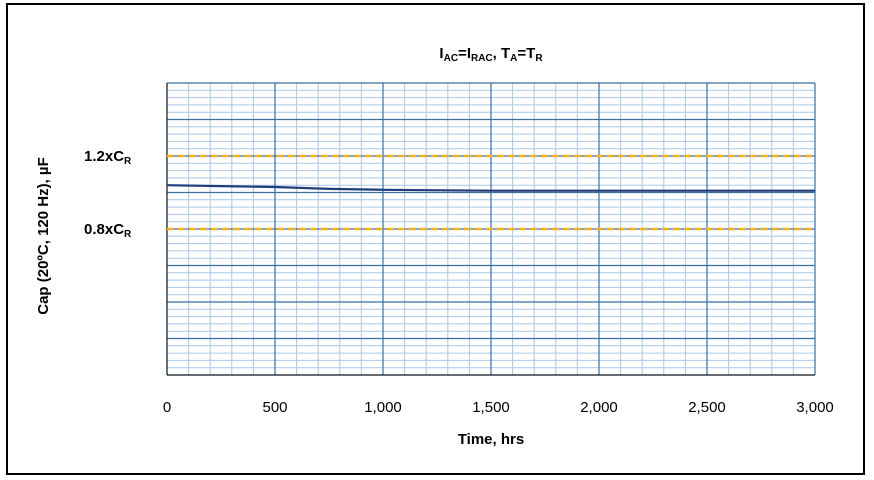 This screenshot has height=480, width=874. I want to click on reference-label-1: 1.2xCR, so click(108, 157).